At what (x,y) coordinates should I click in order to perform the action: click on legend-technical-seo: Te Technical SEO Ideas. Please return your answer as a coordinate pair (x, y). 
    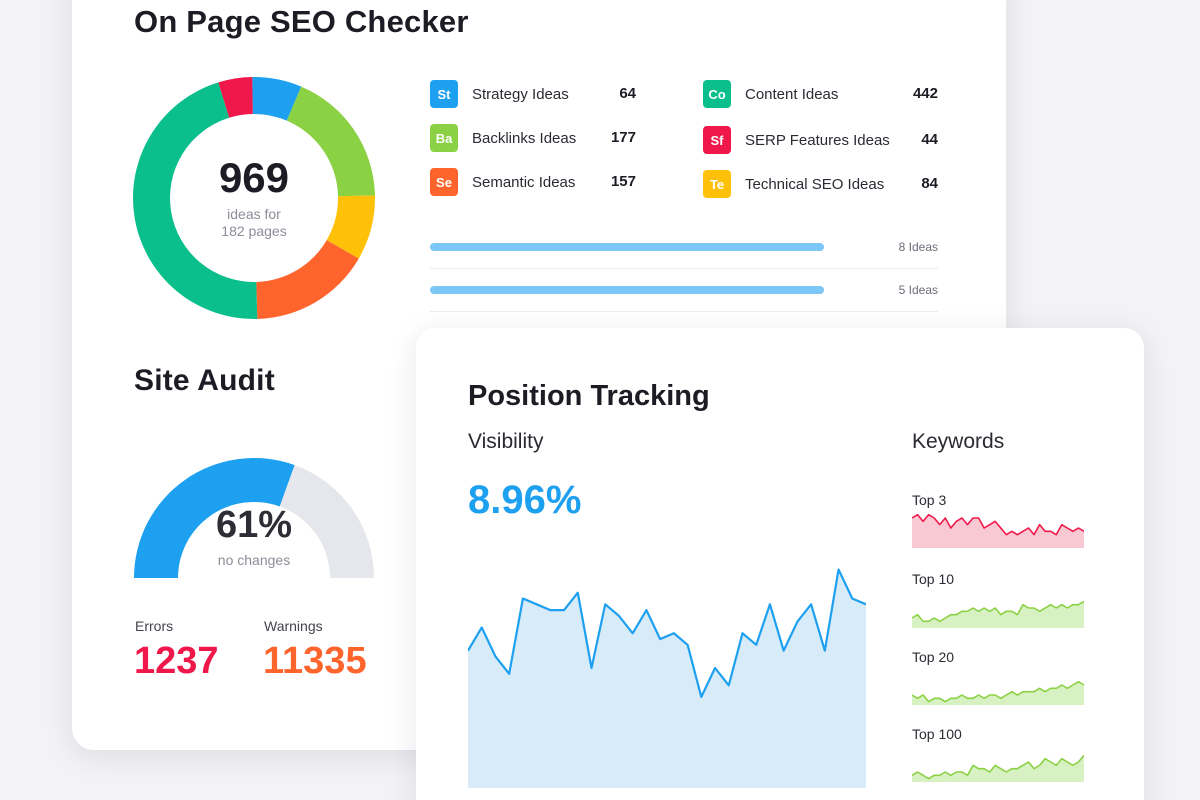
    Looking at the image, I should click on (793, 184).